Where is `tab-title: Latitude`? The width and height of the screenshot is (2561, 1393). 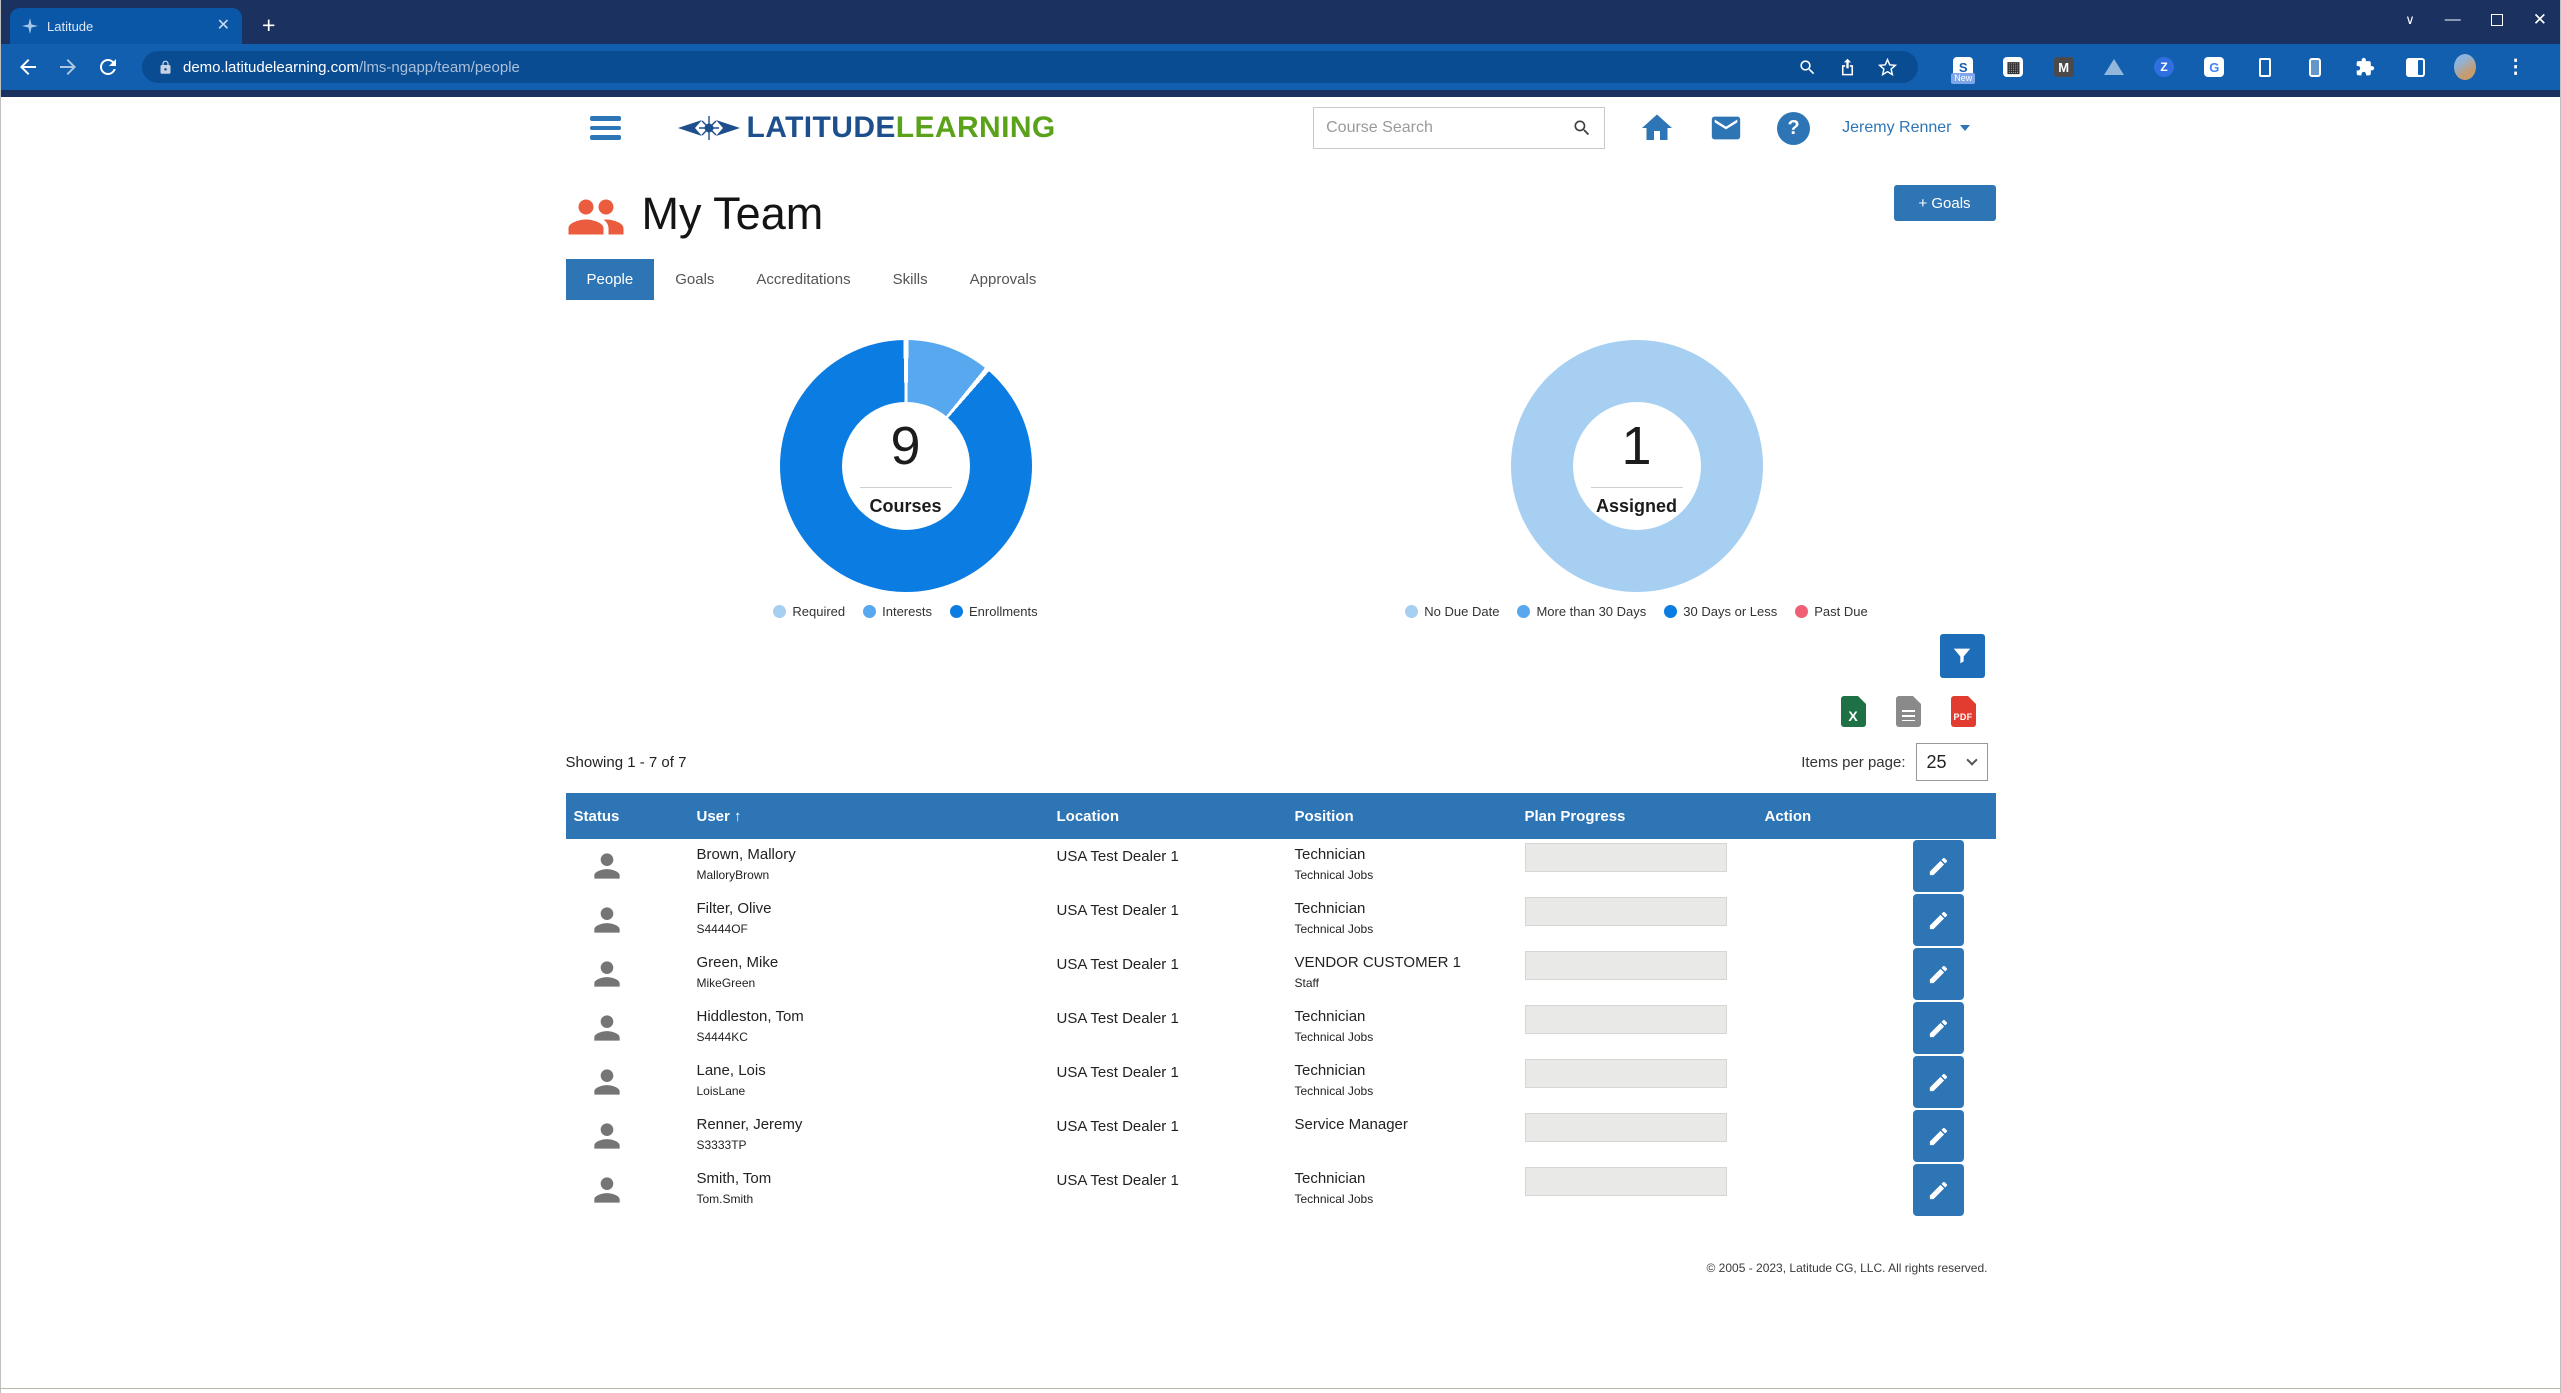 tab-title: Latitude is located at coordinates (70, 26).